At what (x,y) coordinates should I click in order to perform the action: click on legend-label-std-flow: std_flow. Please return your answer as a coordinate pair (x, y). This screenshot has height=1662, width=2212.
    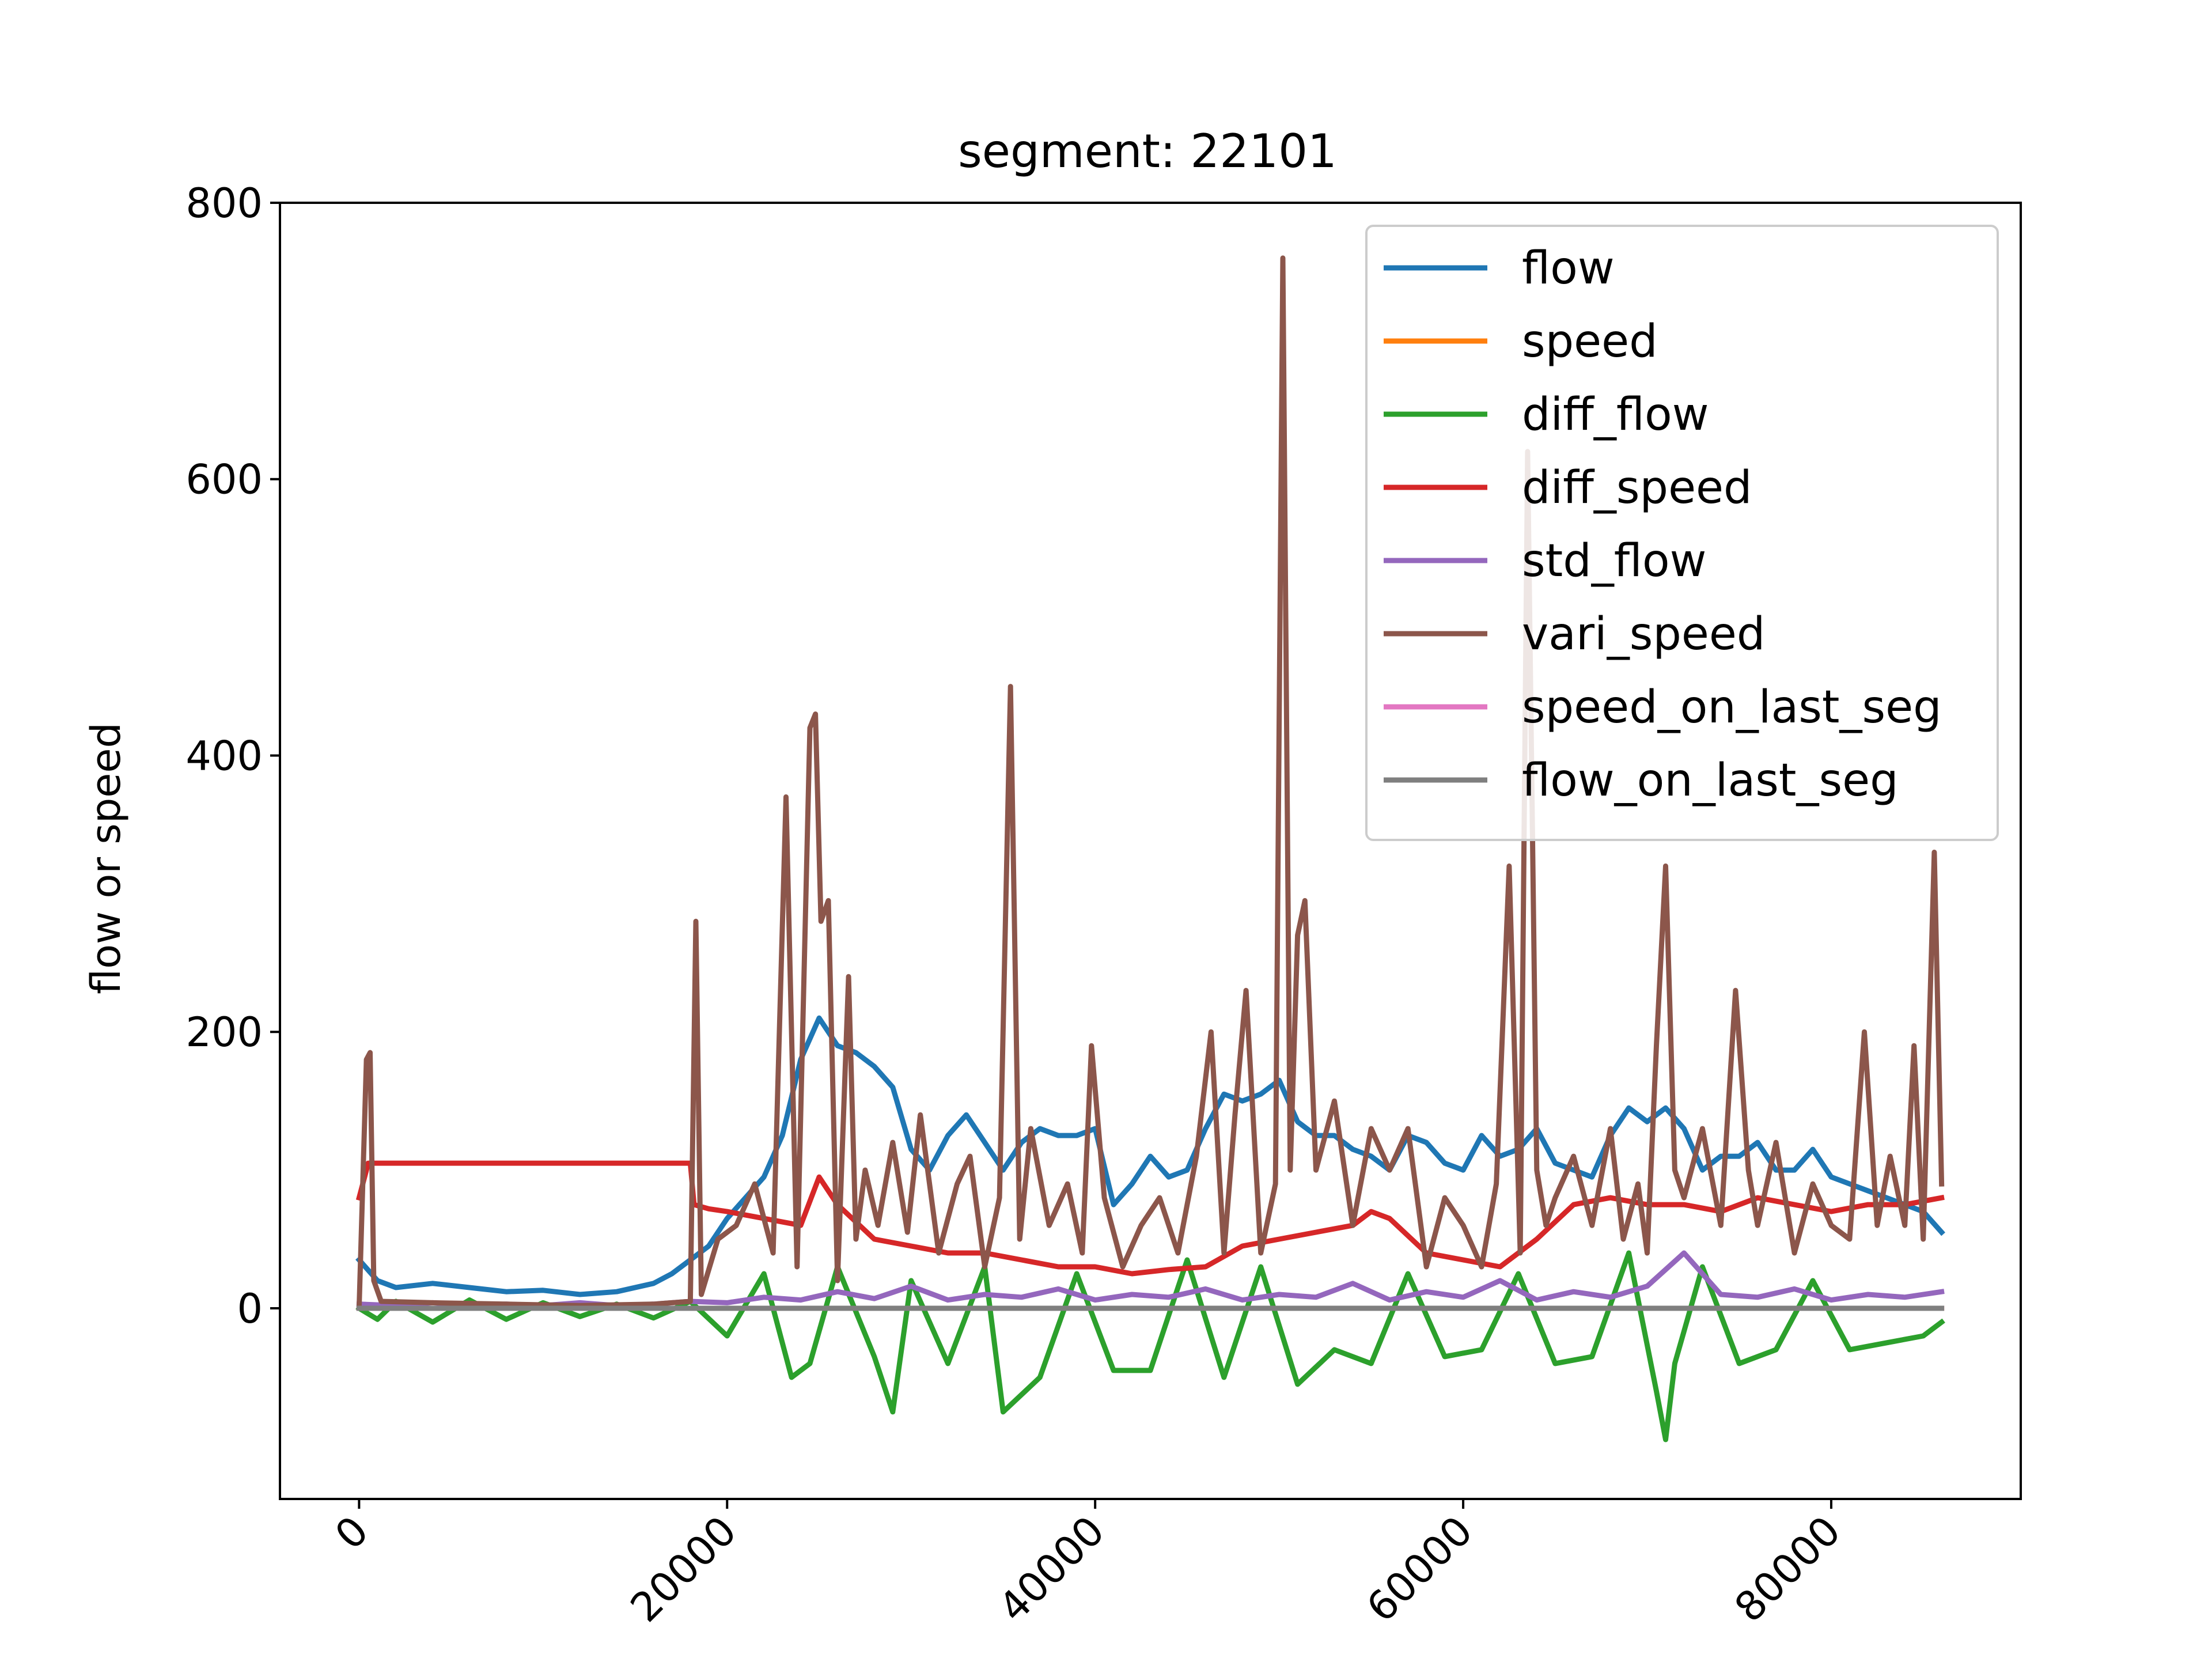
    Looking at the image, I should click on (1614, 561).